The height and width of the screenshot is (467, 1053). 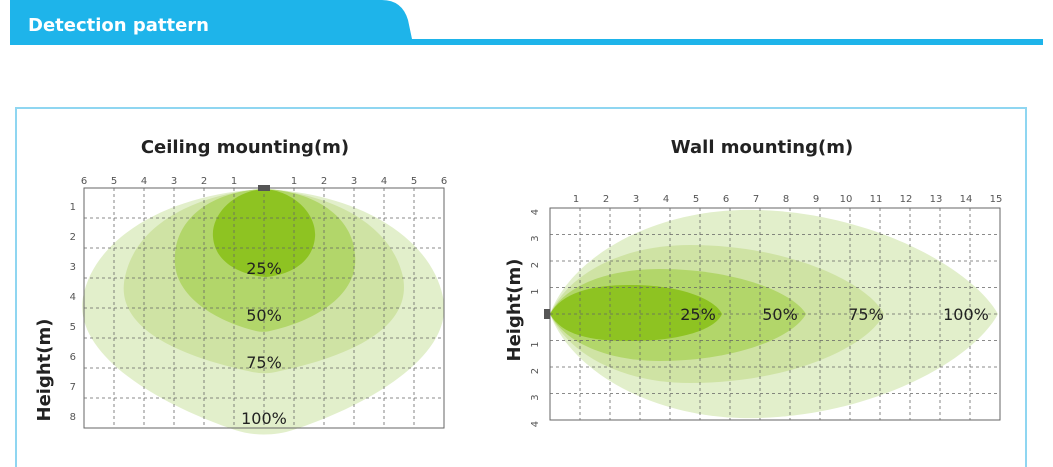 I want to click on ceiling-title: Ceiling mounting(m), so click(x=245, y=147).